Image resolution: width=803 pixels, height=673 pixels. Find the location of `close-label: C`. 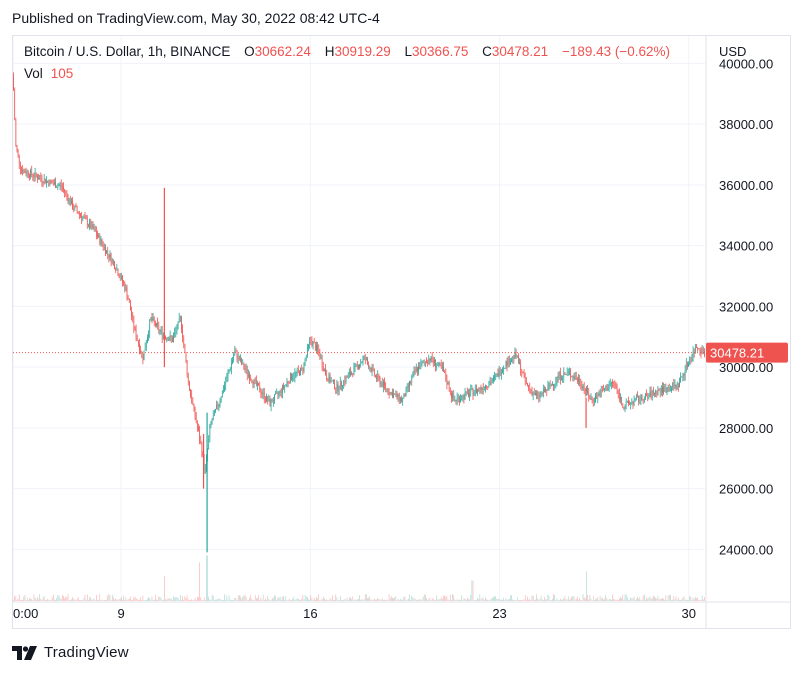

close-label: C is located at coordinates (487, 51).